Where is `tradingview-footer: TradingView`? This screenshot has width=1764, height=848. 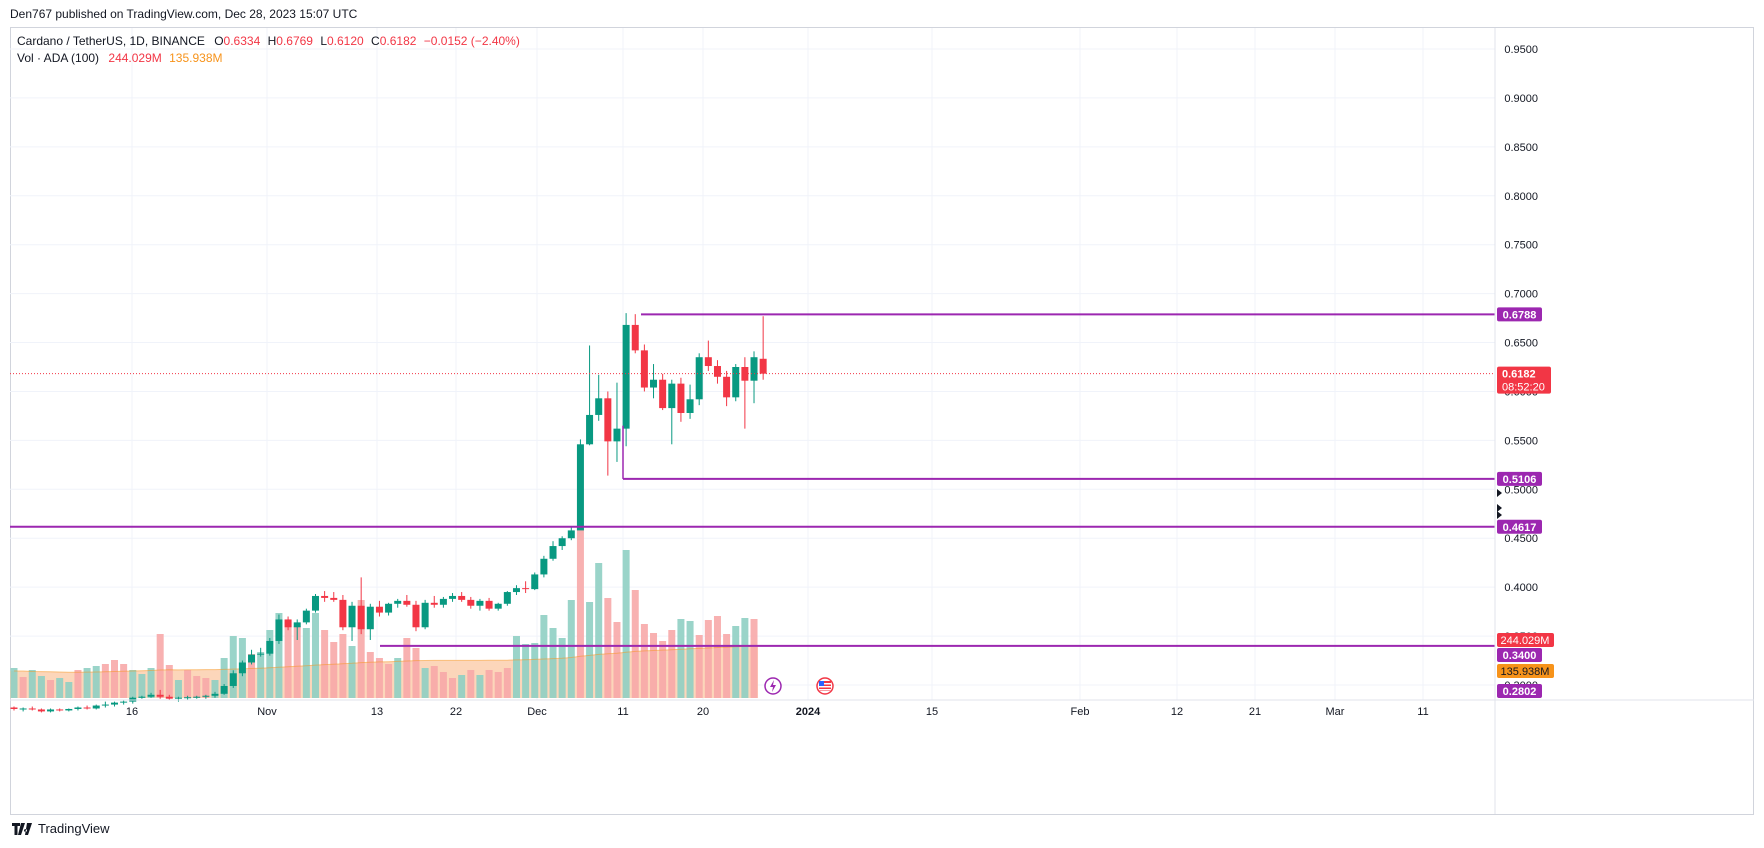
tradingview-footer: TradingView is located at coordinates (61, 828).